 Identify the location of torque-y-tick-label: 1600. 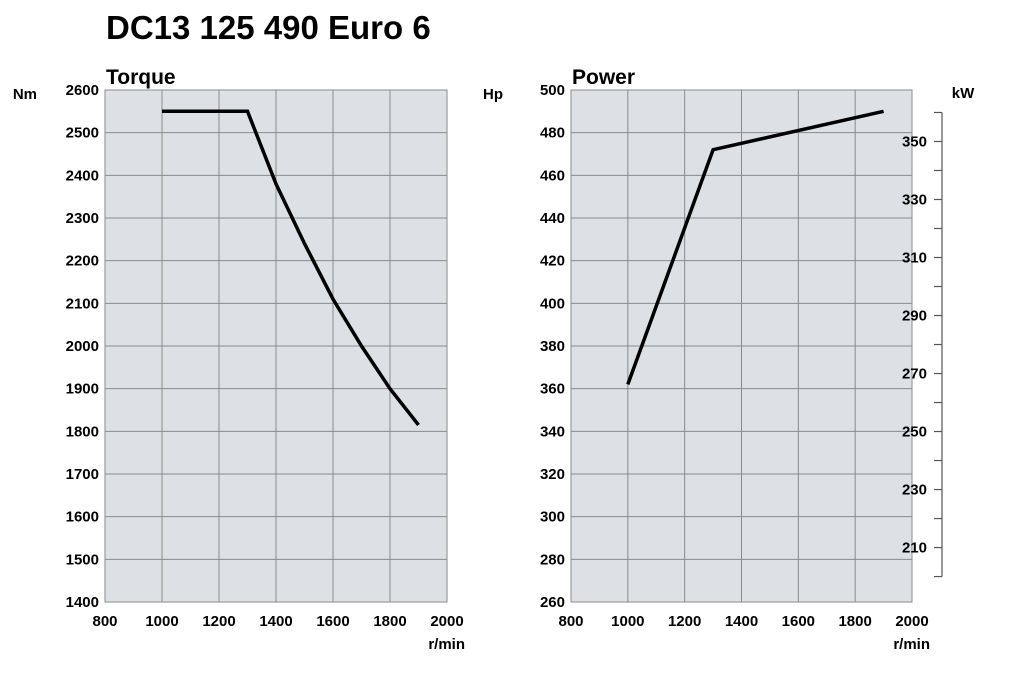
(82, 517).